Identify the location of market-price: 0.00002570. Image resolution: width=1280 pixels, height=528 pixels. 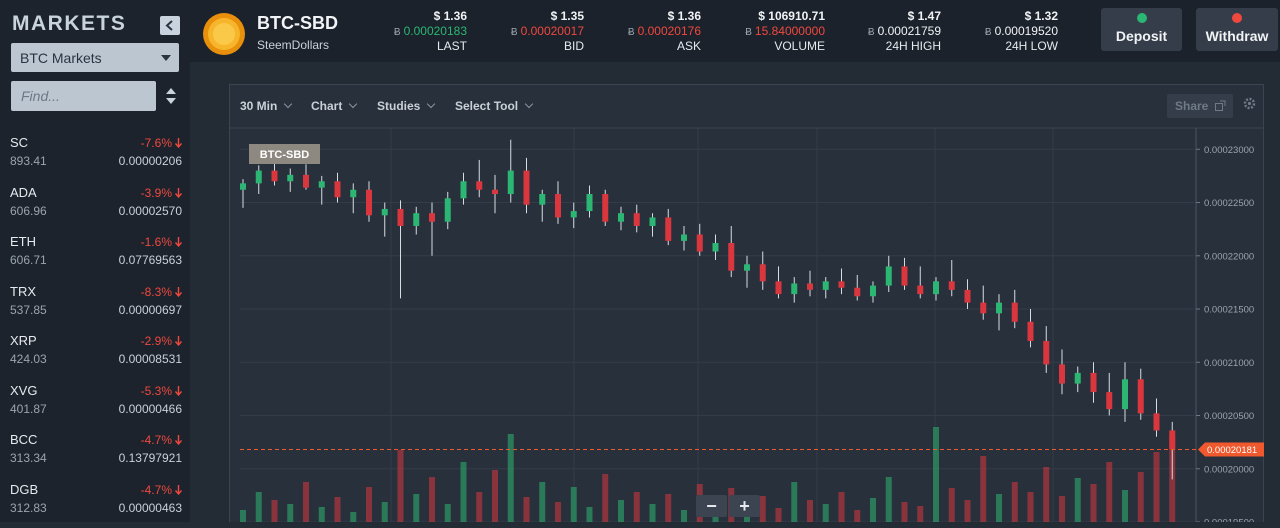
(150, 210).